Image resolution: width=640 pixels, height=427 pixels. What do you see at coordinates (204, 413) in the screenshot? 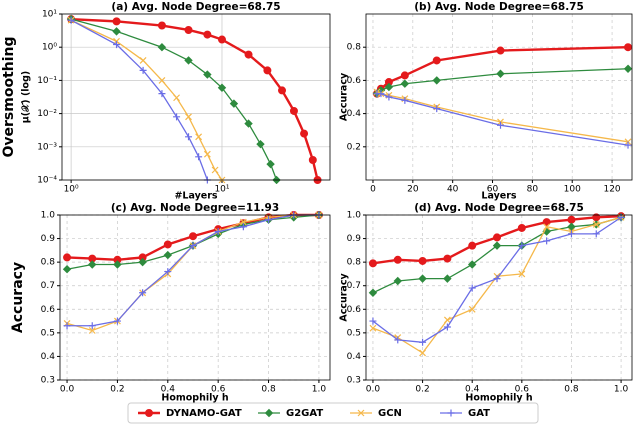
I see `legend-label: DYNAMO-GAT` at bounding box center [204, 413].